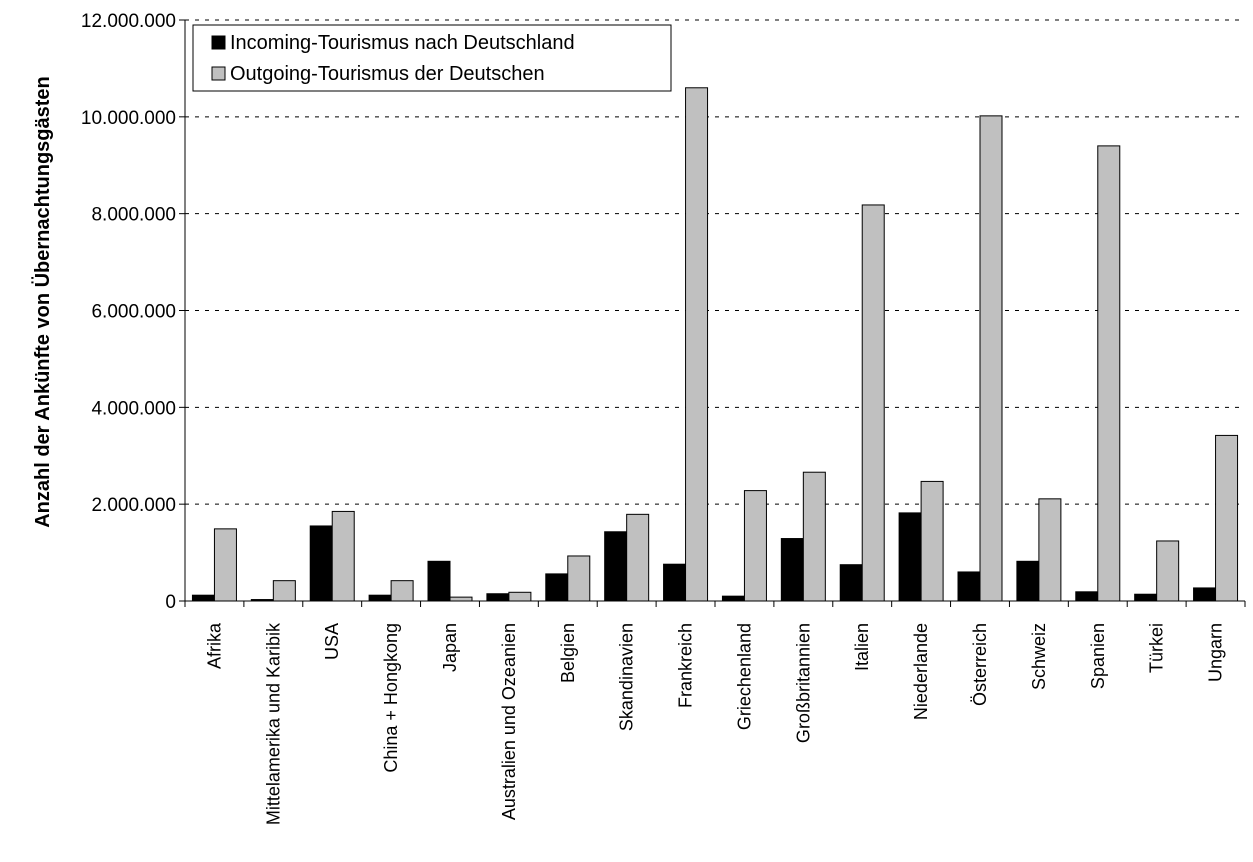 This screenshot has width=1253, height=862. What do you see at coordinates (862, 647) in the screenshot?
I see `x-category-label: Italien` at bounding box center [862, 647].